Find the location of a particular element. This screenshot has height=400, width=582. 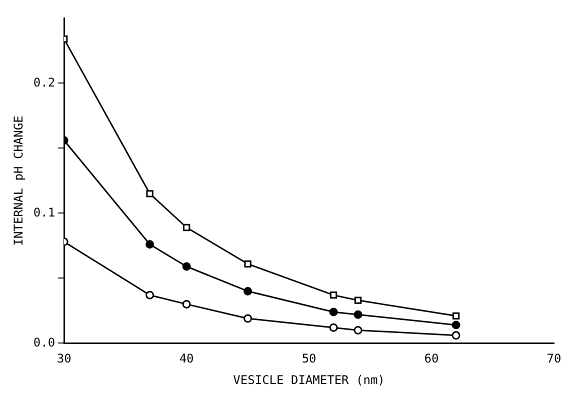

x-tick-label: 70 is located at coordinates (554, 359).